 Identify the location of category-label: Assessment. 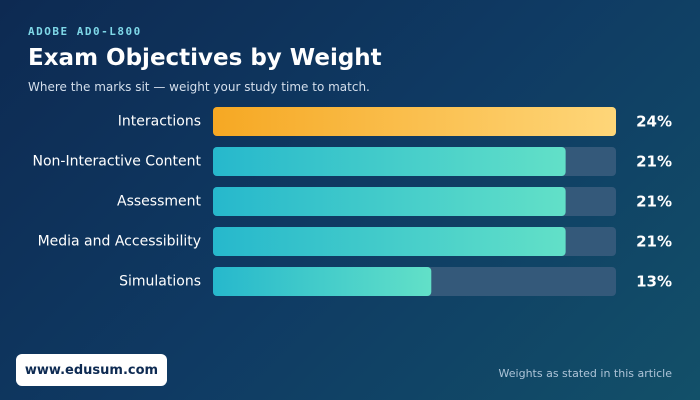
(159, 202).